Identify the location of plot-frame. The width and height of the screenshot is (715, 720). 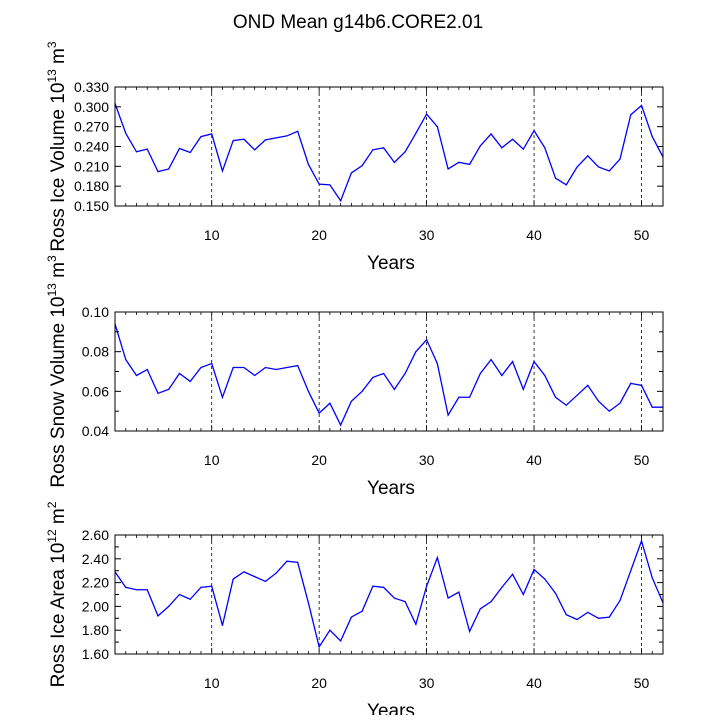
(389, 146).